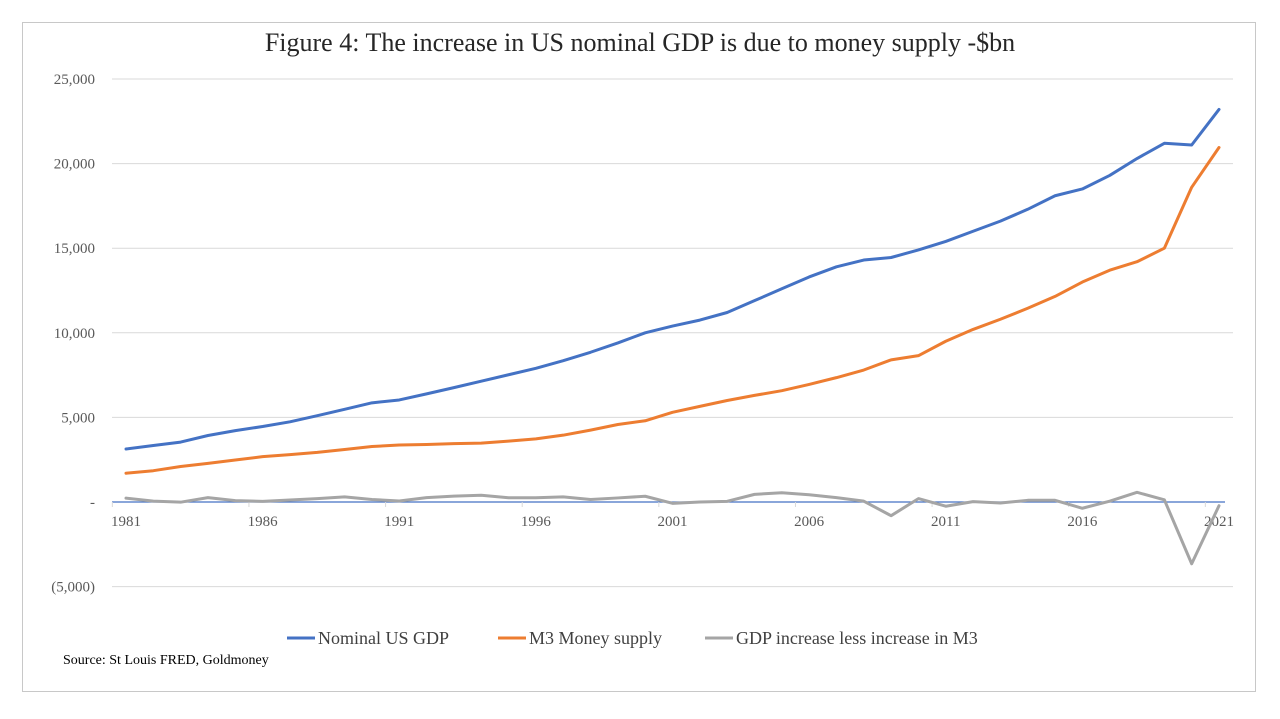  I want to click on x-tick-label: 2016, so click(1082, 522).